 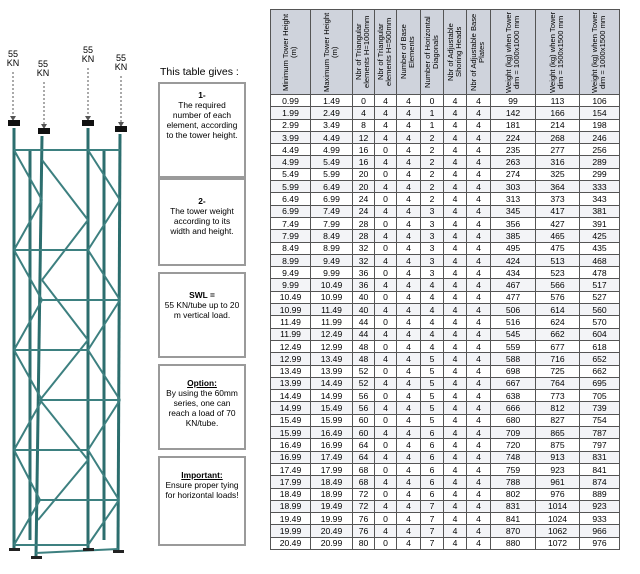 I want to click on table-row: 11.49 11.99 44 0 4 4 4 4 516 624 570, so click(x=445, y=322).